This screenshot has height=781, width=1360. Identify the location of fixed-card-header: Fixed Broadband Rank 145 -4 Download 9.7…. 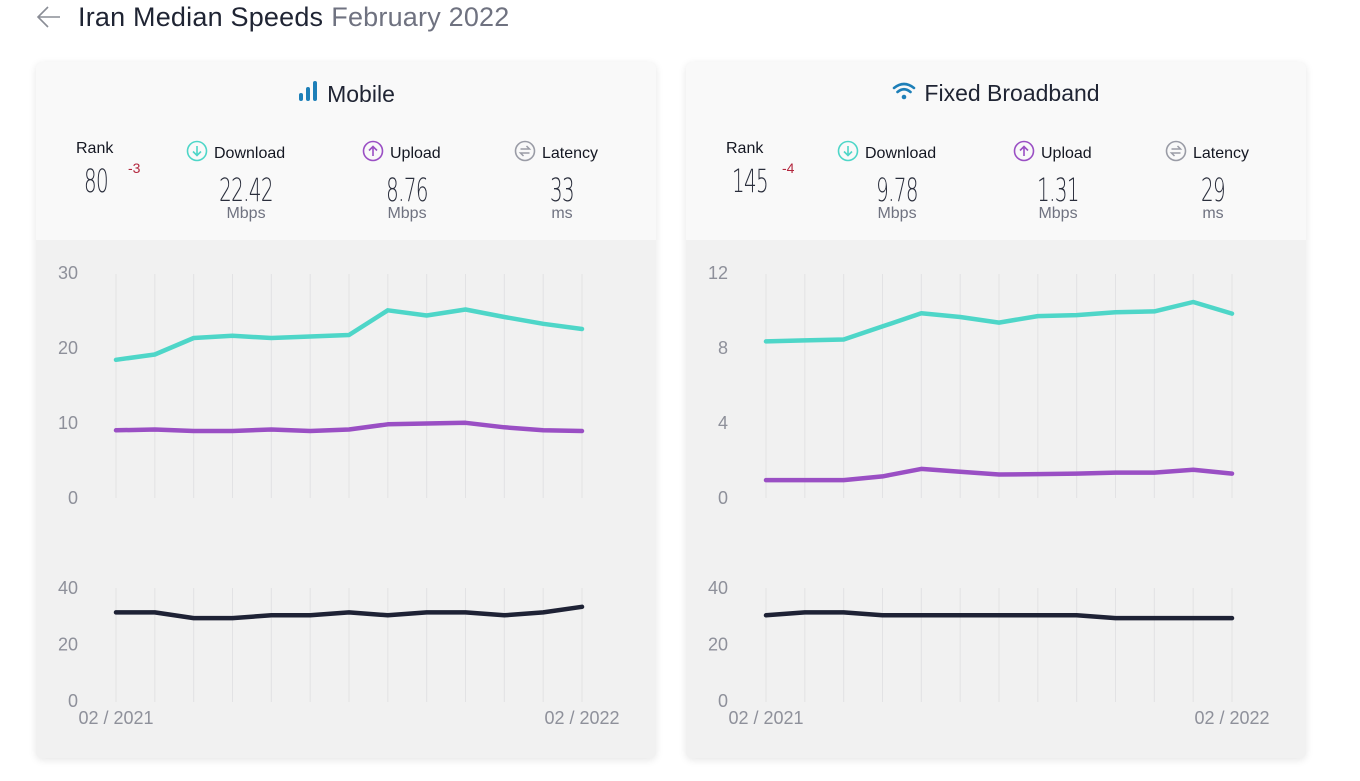
(996, 151).